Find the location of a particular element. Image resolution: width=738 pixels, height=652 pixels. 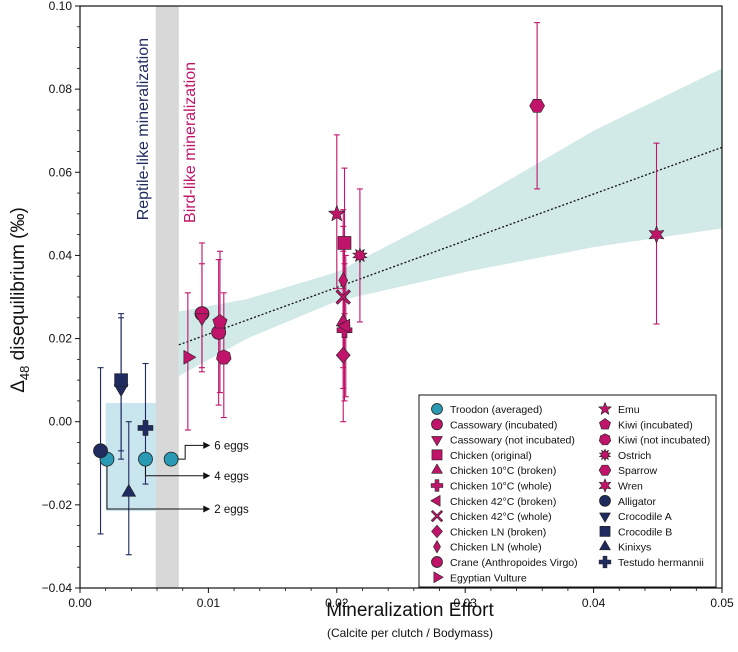

legend-item-crane-anthropoides-virgo-marker is located at coordinates (437, 562).